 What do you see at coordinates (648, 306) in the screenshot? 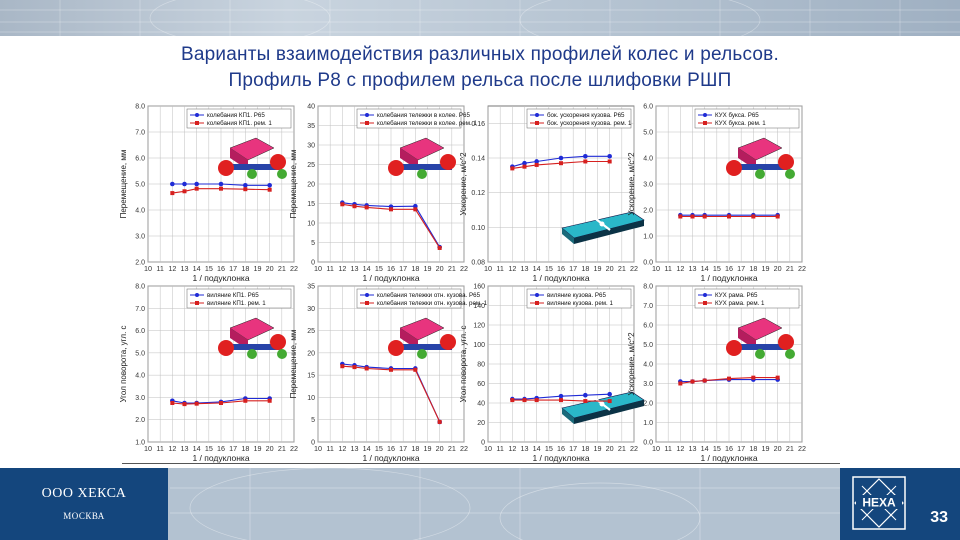
I see `y-tick-label: 7.0` at bounding box center [648, 306].